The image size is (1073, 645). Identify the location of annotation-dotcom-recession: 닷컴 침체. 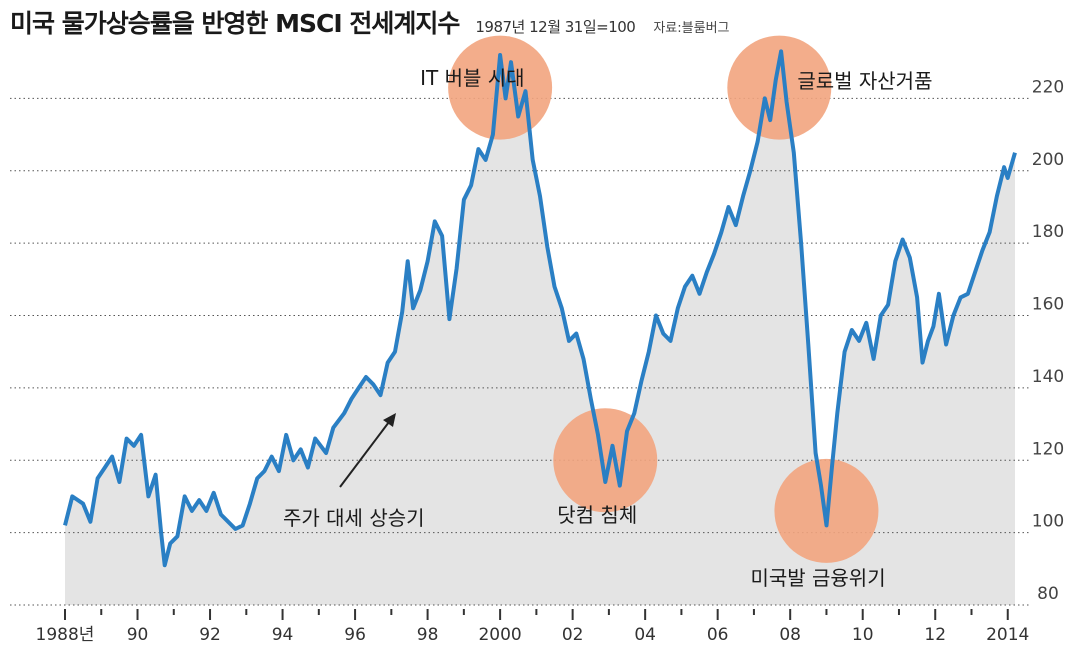
(597, 515).